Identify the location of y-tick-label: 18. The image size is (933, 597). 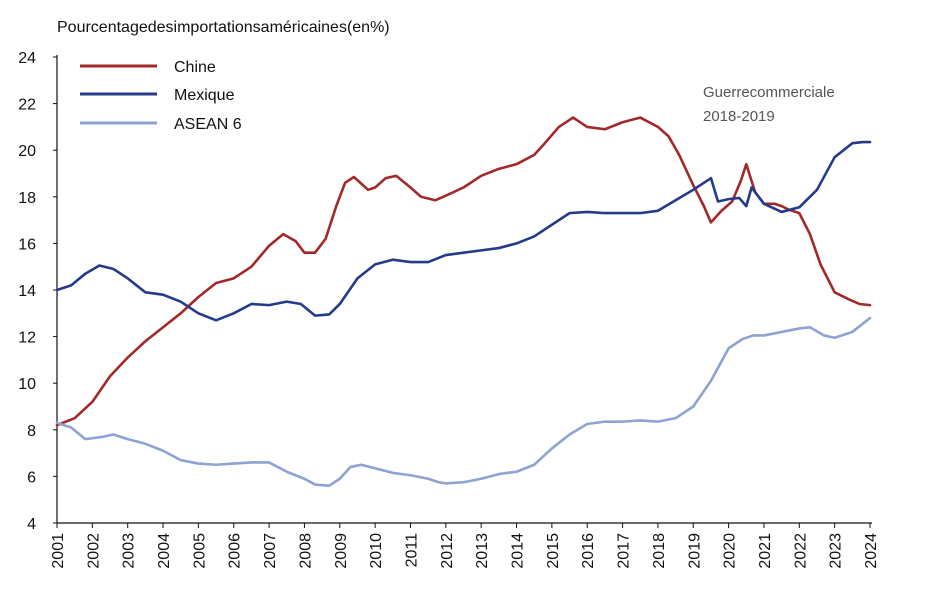
(27, 198).